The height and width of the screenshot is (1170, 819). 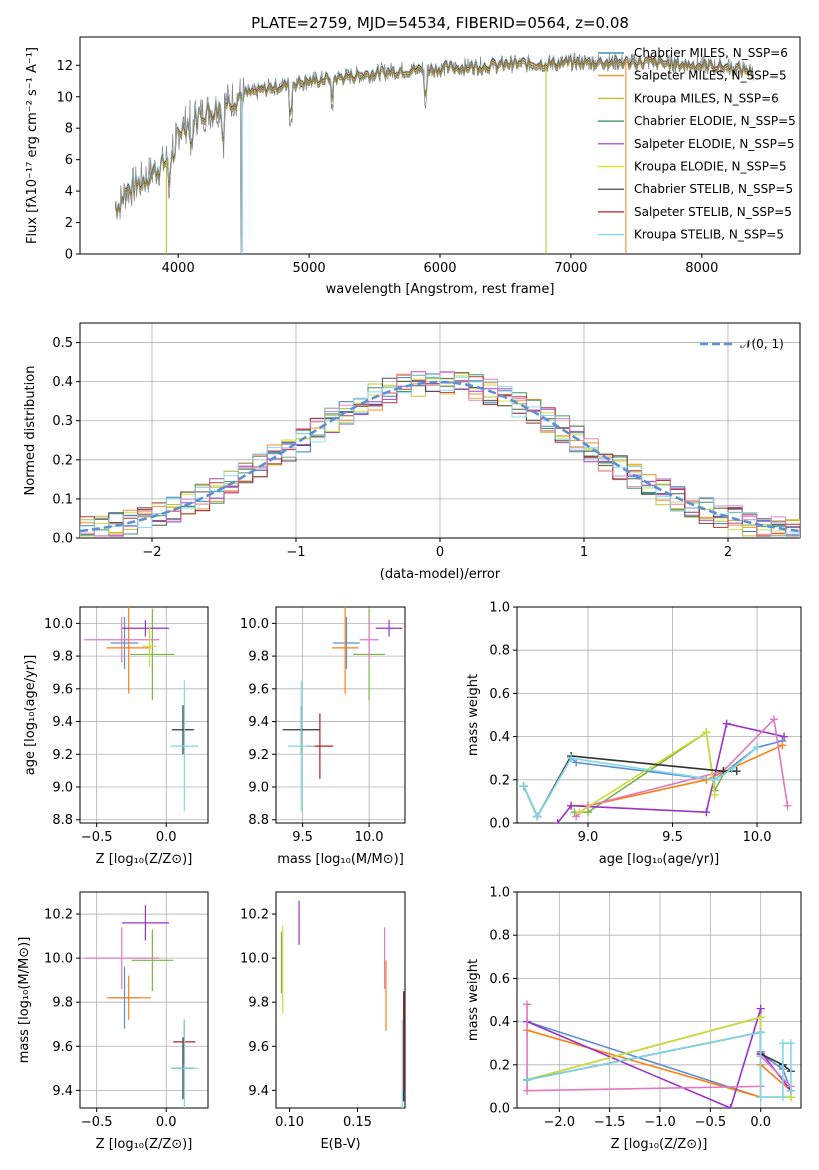 I want to click on xlabel-5: Z [log₁₀(Z/Z⊙)], so click(x=144, y=1144).